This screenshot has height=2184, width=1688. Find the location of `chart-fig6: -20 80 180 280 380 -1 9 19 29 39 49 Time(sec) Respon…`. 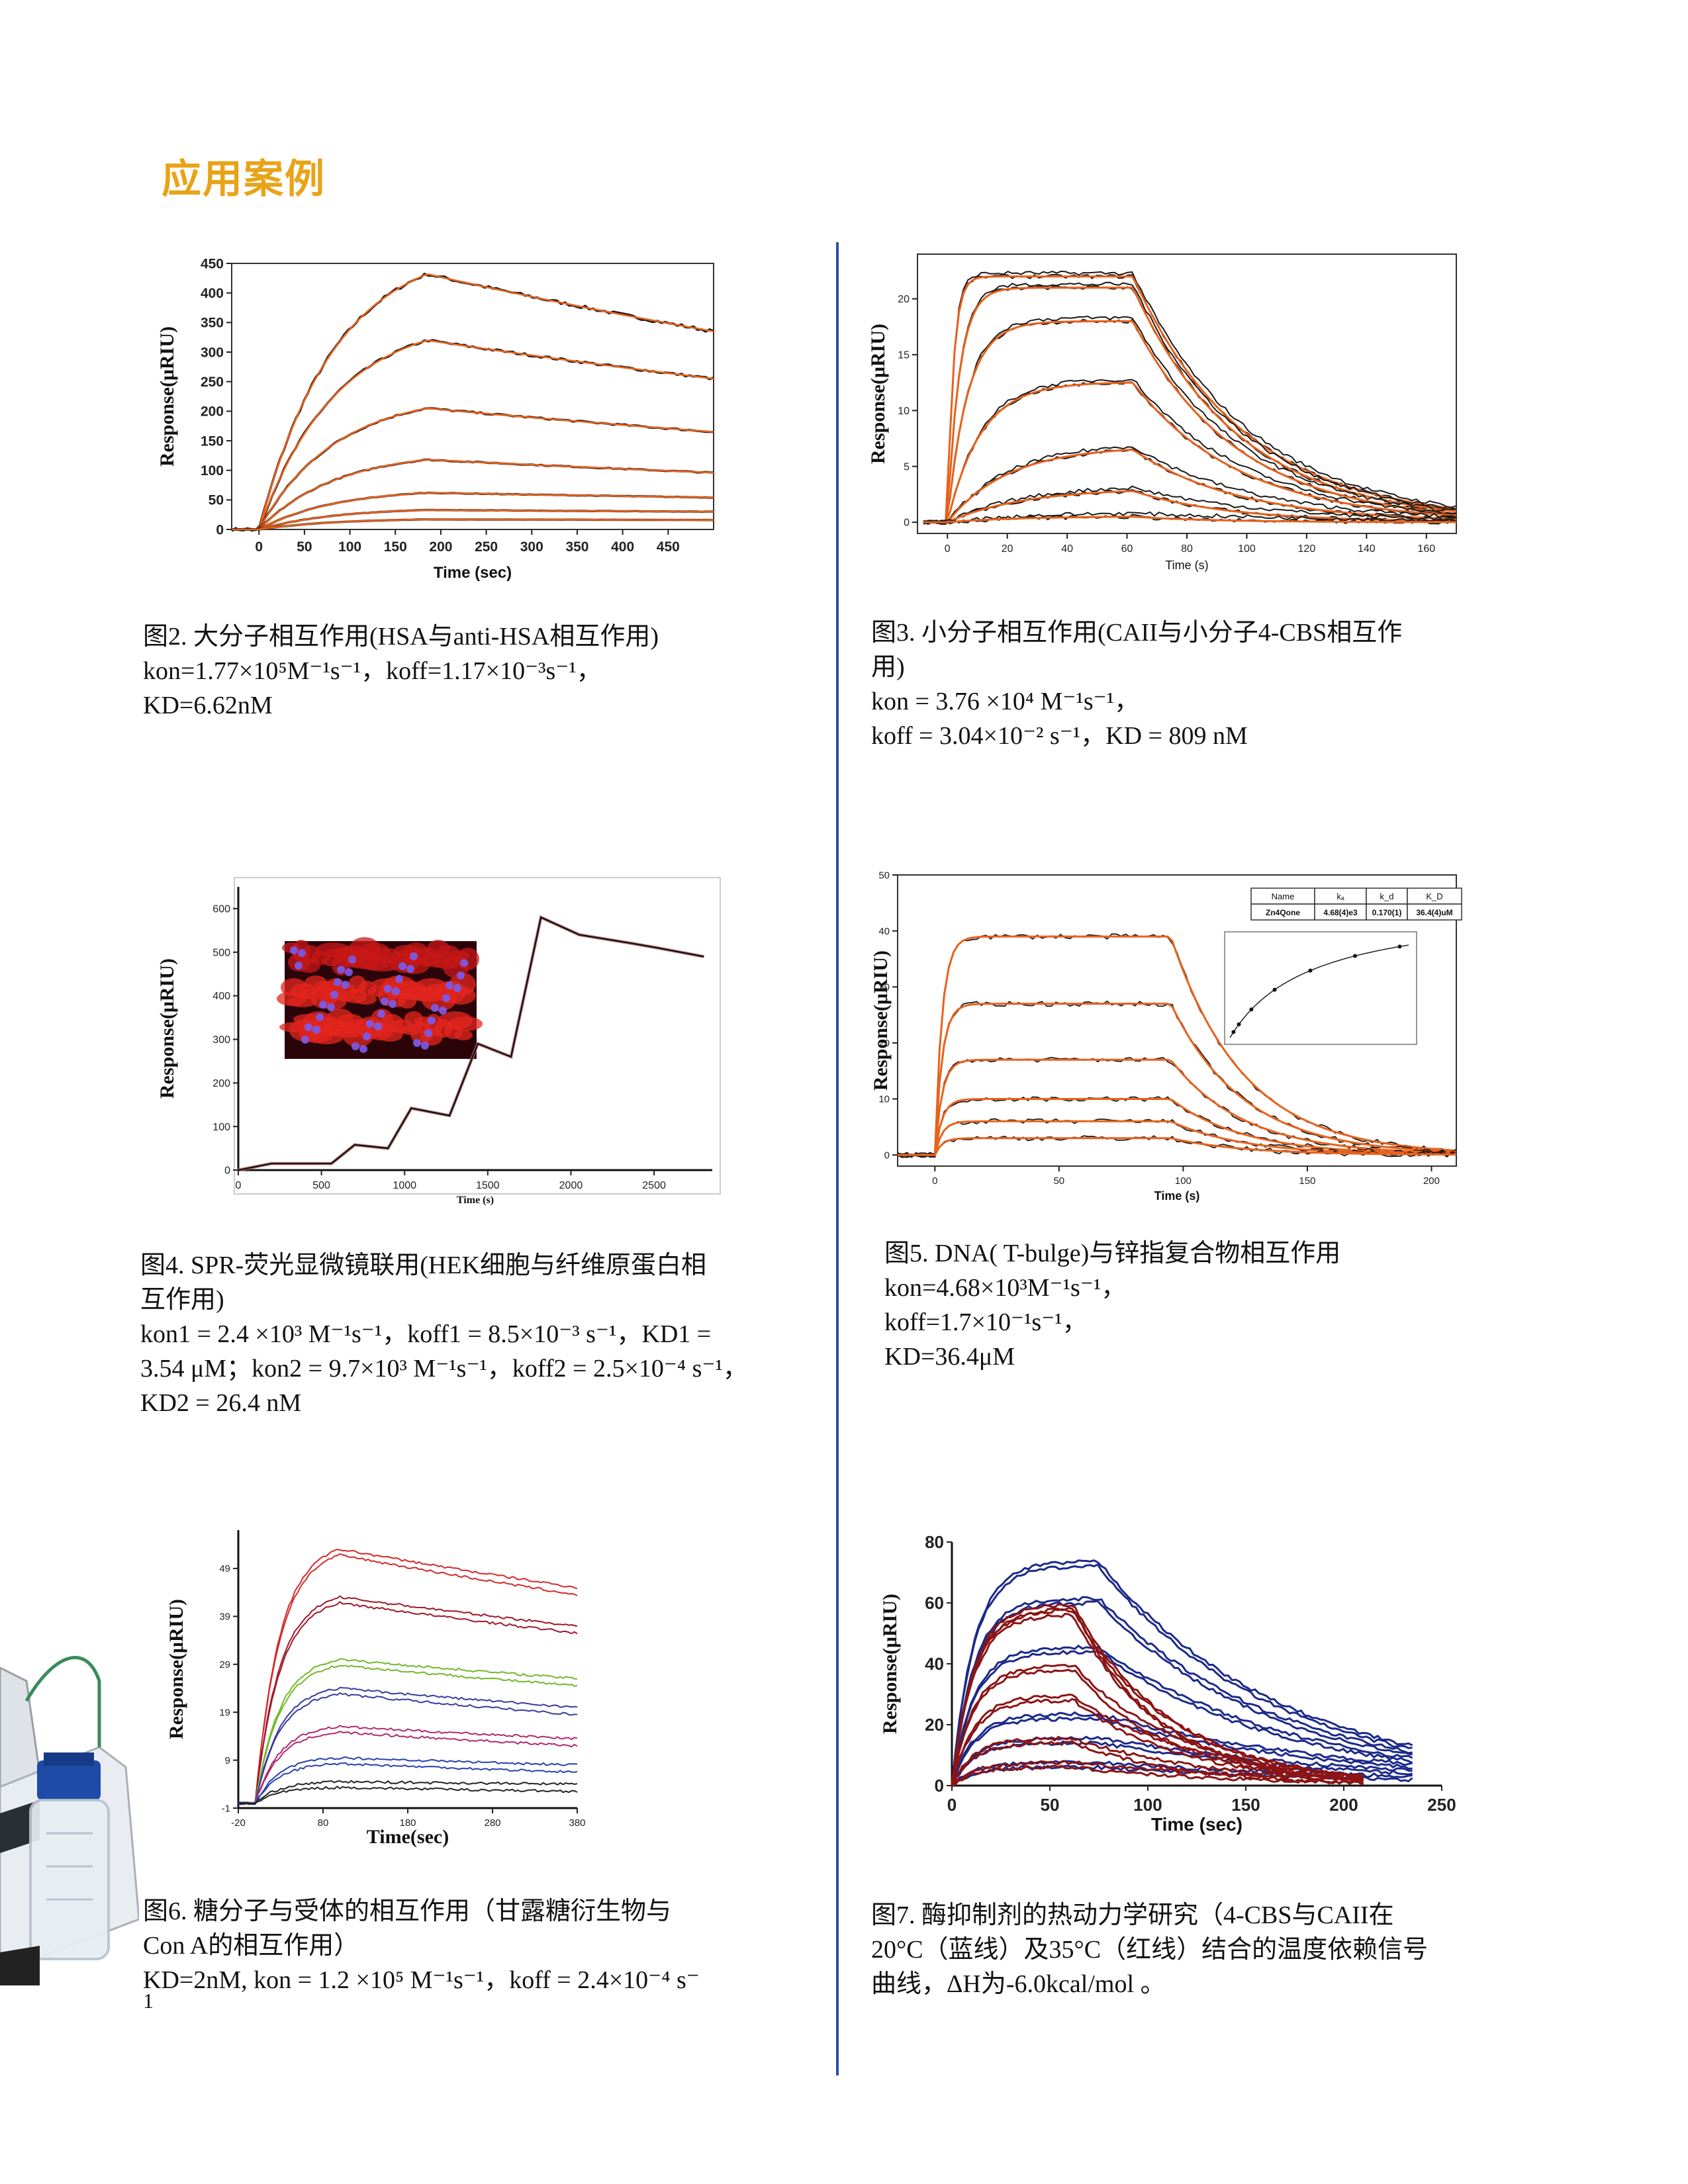

chart-fig6: -20 80 180 280 380 -1 9 19 29 39 49 Time(sec) Respon… is located at coordinates (375, 1689).